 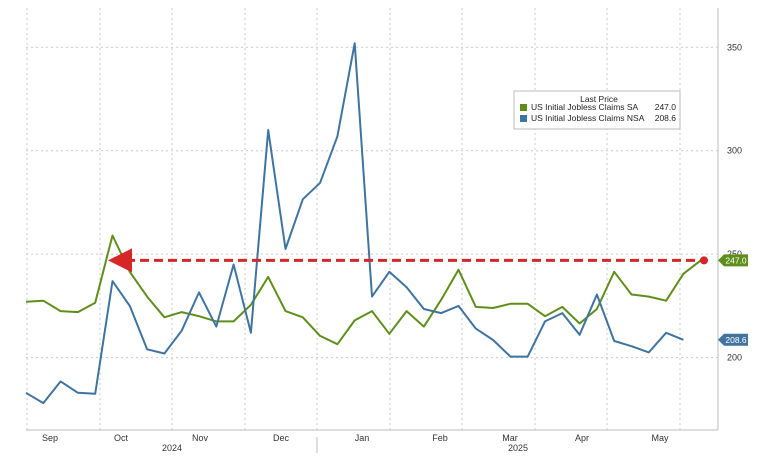 What do you see at coordinates (585, 107) in the screenshot?
I see `legend-series-name: US Initial Jobless Claims SA` at bounding box center [585, 107].